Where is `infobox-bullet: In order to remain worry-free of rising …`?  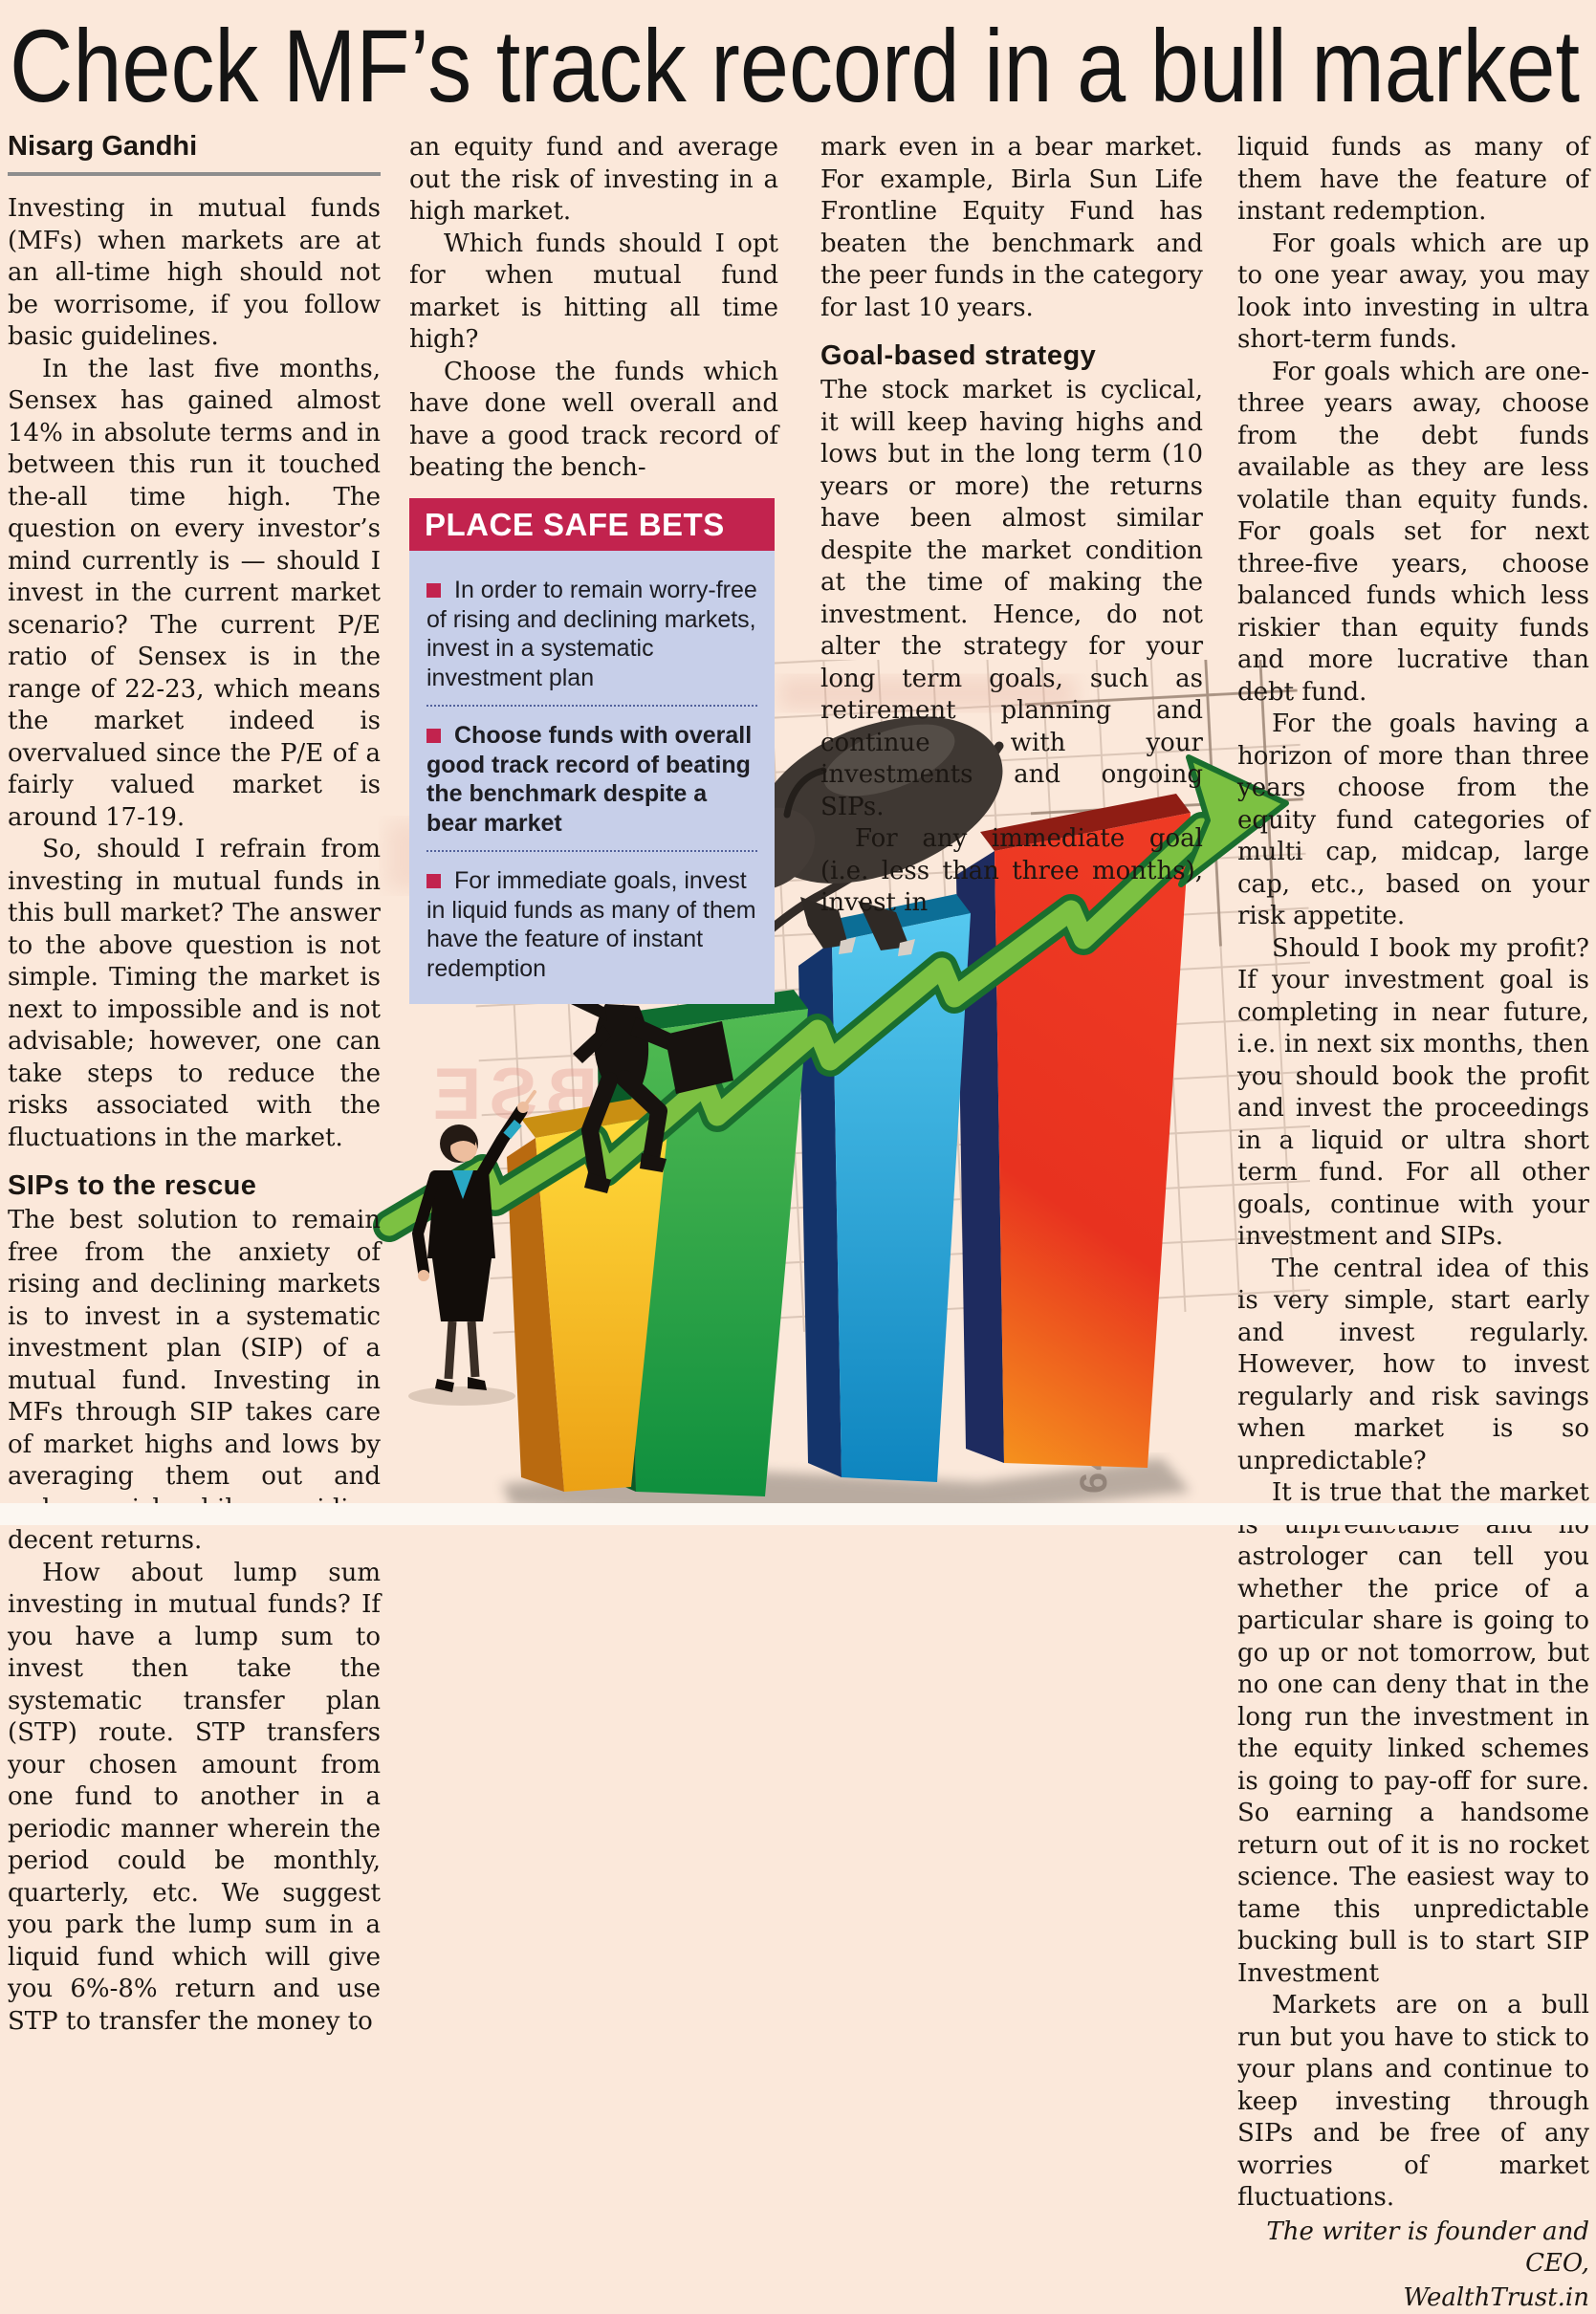
infobox-bullet: In order to remain worry-free of rising … is located at coordinates (592, 634).